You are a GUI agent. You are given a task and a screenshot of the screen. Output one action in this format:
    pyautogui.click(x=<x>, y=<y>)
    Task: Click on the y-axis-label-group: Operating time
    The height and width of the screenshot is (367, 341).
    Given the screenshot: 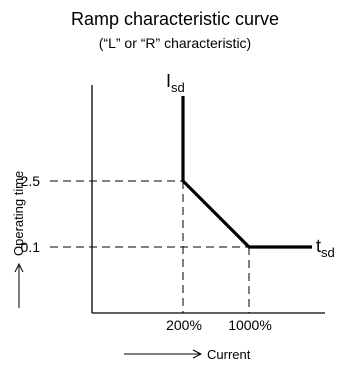 What is the action you would take?
    pyautogui.click(x=18, y=239)
    